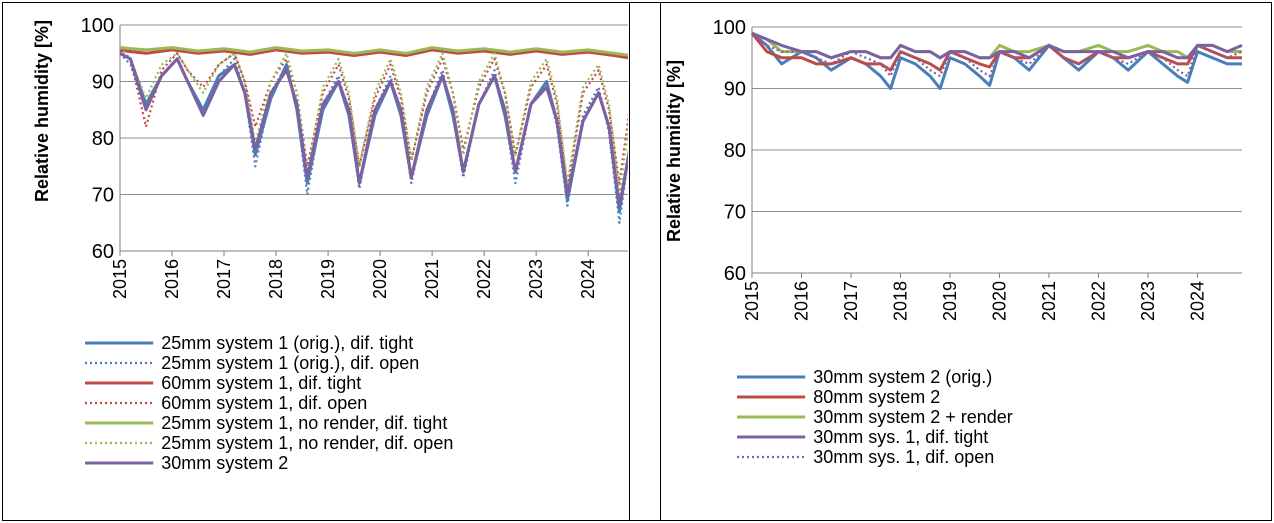 The image size is (1274, 523). Describe the element at coordinates (304, 423) in the screenshot. I see `legend-label: 25mm system 1, no render, dif. tight` at that location.